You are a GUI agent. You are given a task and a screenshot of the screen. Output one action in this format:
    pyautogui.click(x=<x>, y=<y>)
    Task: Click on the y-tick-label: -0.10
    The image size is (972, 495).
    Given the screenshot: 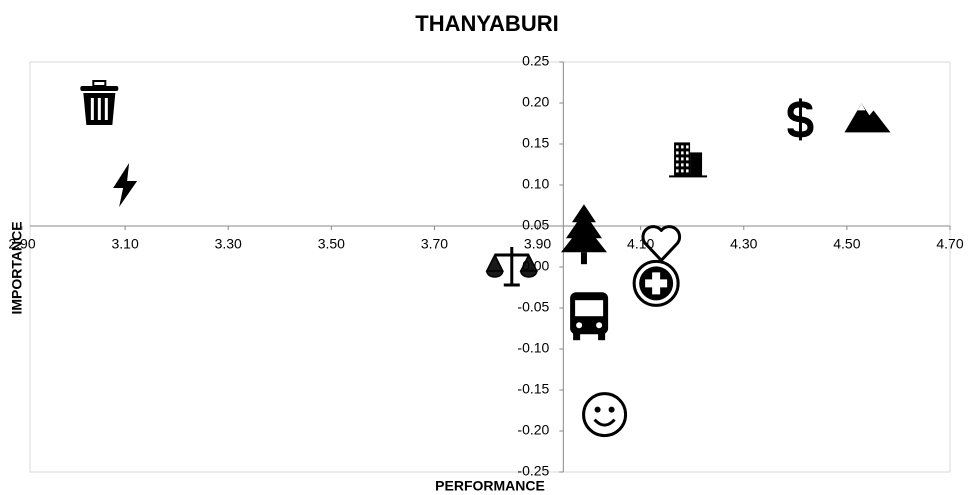 What is the action you would take?
    pyautogui.click(x=533, y=348)
    